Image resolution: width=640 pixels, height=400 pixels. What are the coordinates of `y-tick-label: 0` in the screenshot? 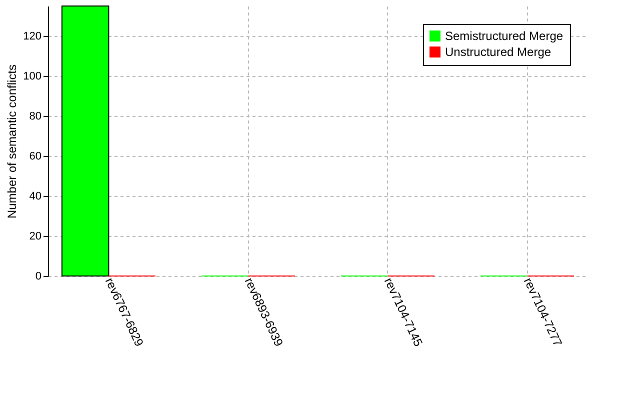 It's located at (38, 276).